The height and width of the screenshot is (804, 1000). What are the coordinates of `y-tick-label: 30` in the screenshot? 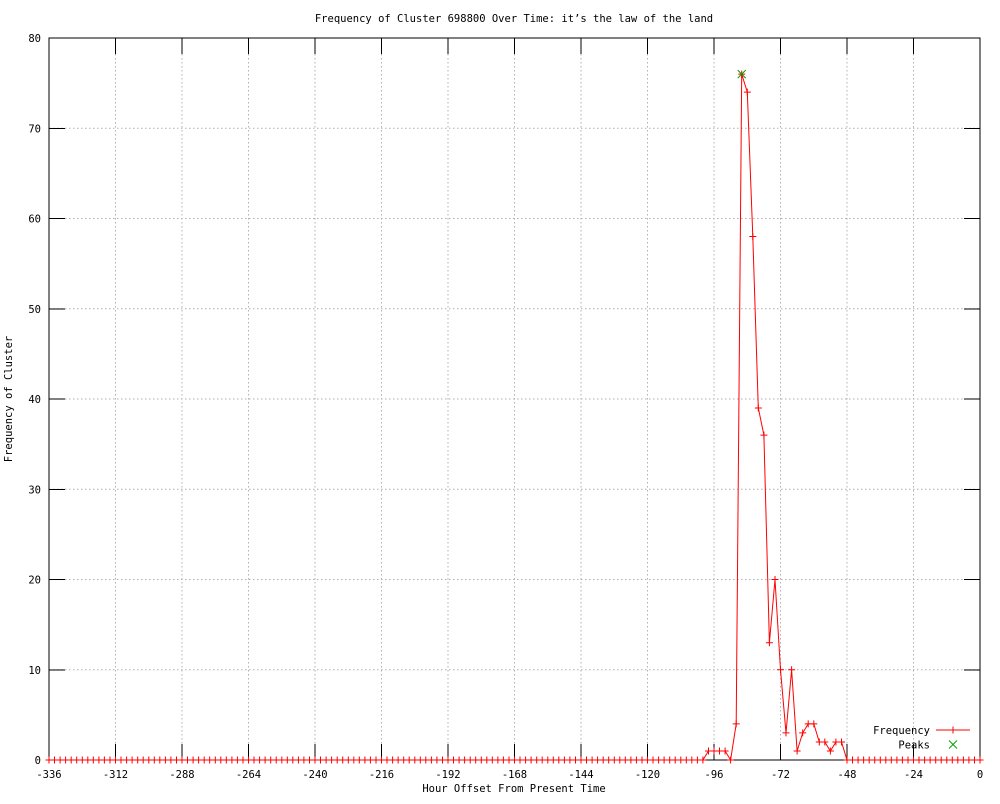 It's located at (34, 490).